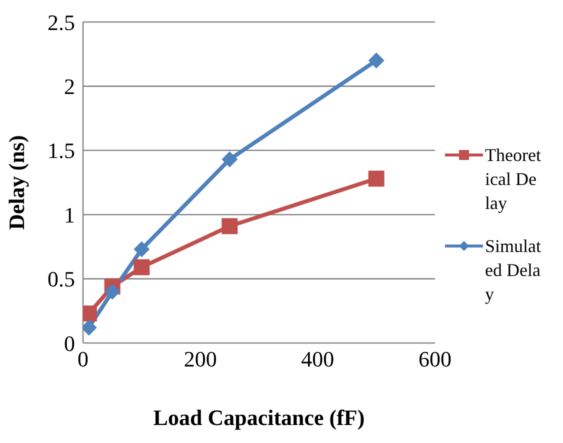 This screenshot has width=563, height=443. What do you see at coordinates (61, 22) in the screenshot?
I see `y-tick-label: 2.5` at bounding box center [61, 22].